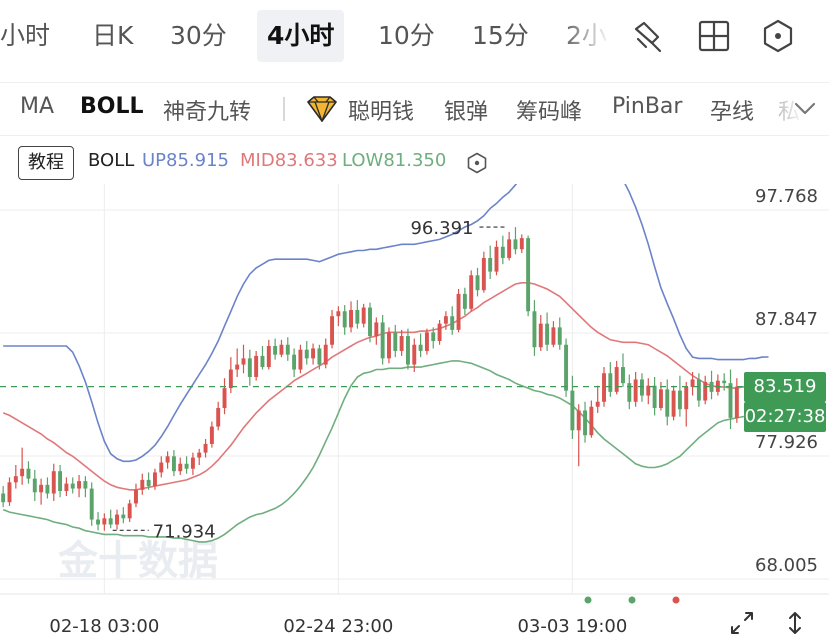  What do you see at coordinates (111, 160) in the screenshot?
I see `legend-indicator-name: BOLL` at bounding box center [111, 160].